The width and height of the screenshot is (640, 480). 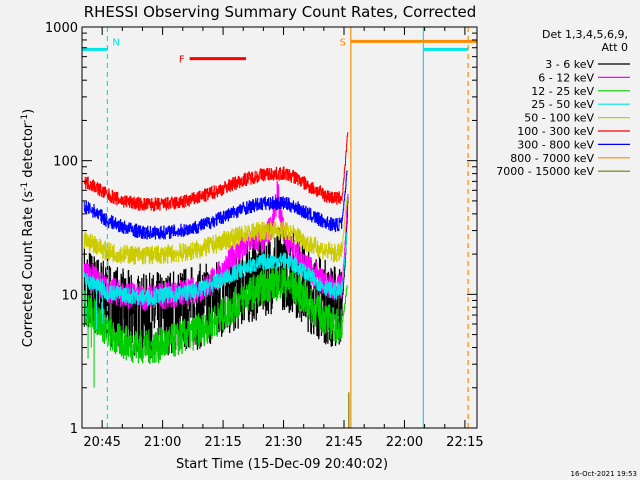 I want to click on y-axis-label-mid: detector, so click(x=28, y=152).